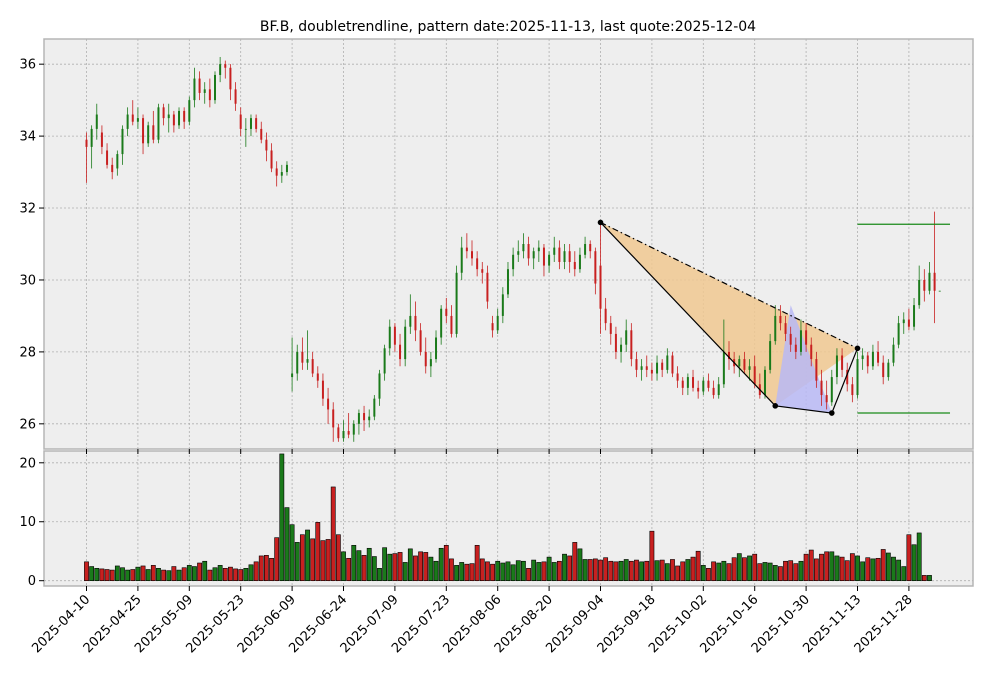  I want to click on price-tick-label: 34, so click(27, 137).